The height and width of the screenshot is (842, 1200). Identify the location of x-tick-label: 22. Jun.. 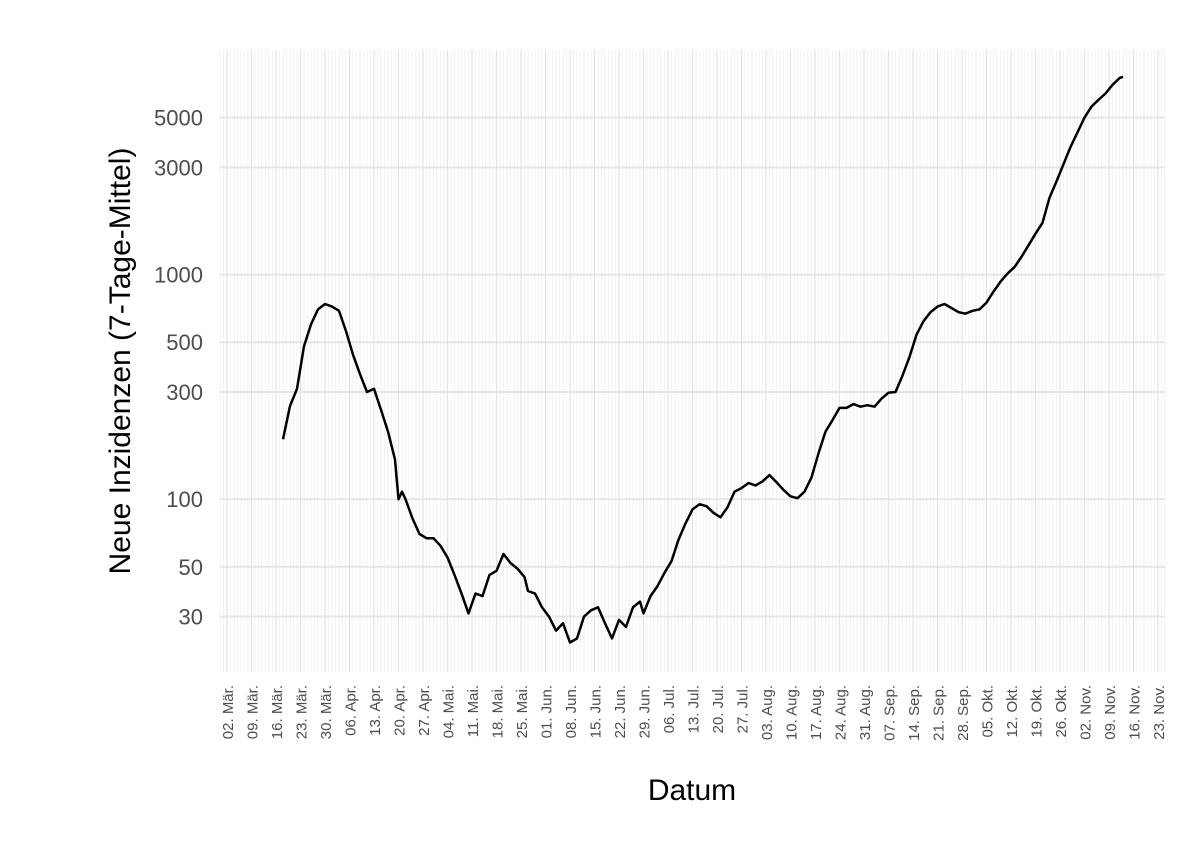
(620, 711).